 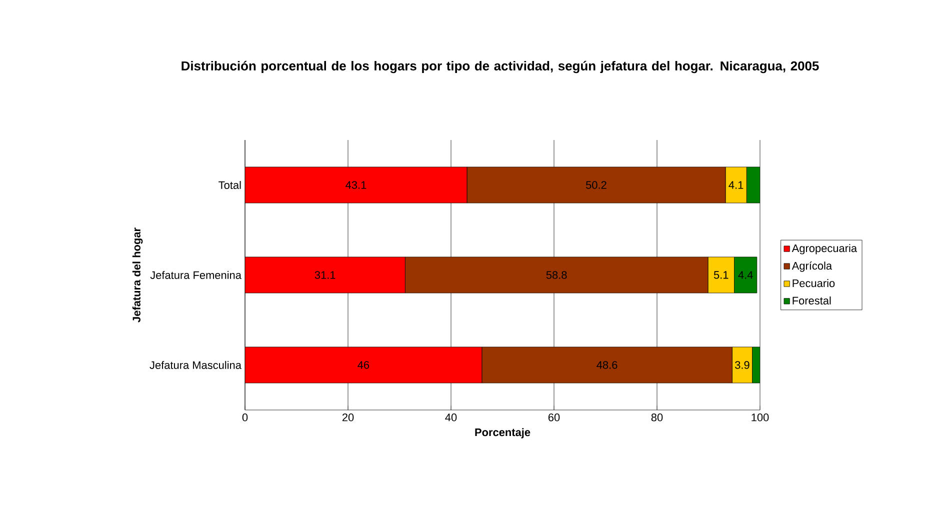 I want to click on x-tick-label: 80, so click(x=657, y=418).